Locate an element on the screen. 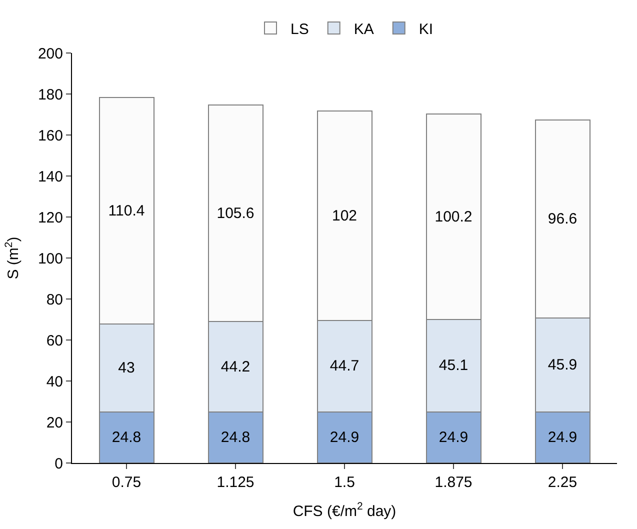 This screenshot has width=637, height=529. x-tick-label: 1.875 is located at coordinates (453, 482).